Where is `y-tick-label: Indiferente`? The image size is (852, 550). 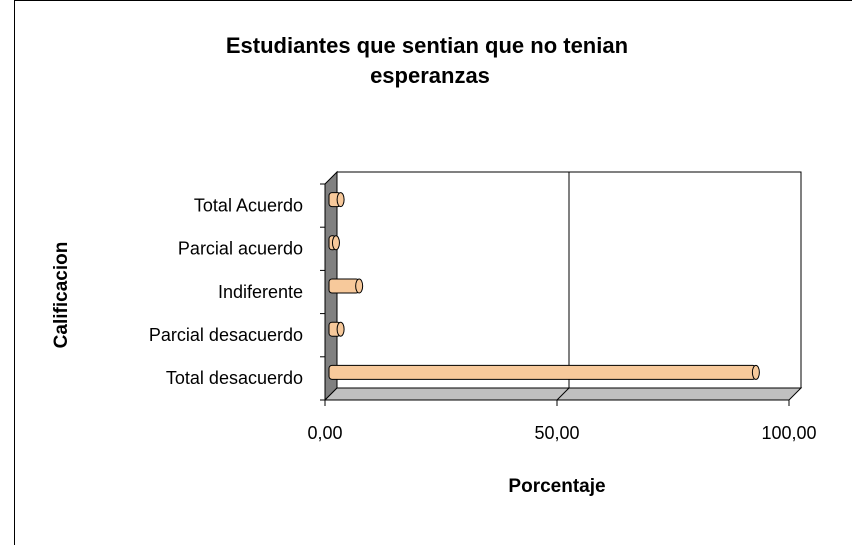
y-tick-label: Indiferente is located at coordinates (260, 292).